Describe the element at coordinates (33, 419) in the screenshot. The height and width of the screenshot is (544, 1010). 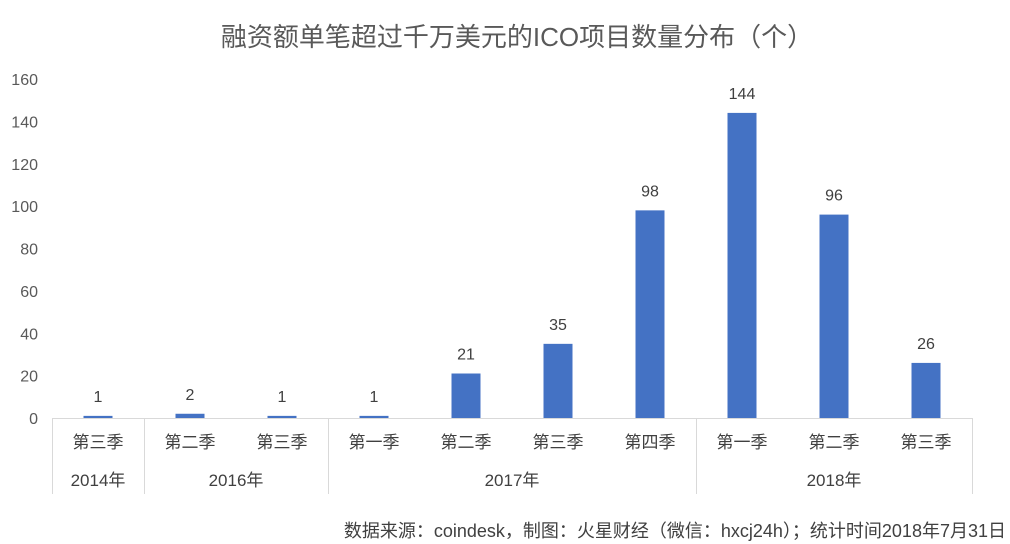
I see `y-tick-label: 0` at that location.